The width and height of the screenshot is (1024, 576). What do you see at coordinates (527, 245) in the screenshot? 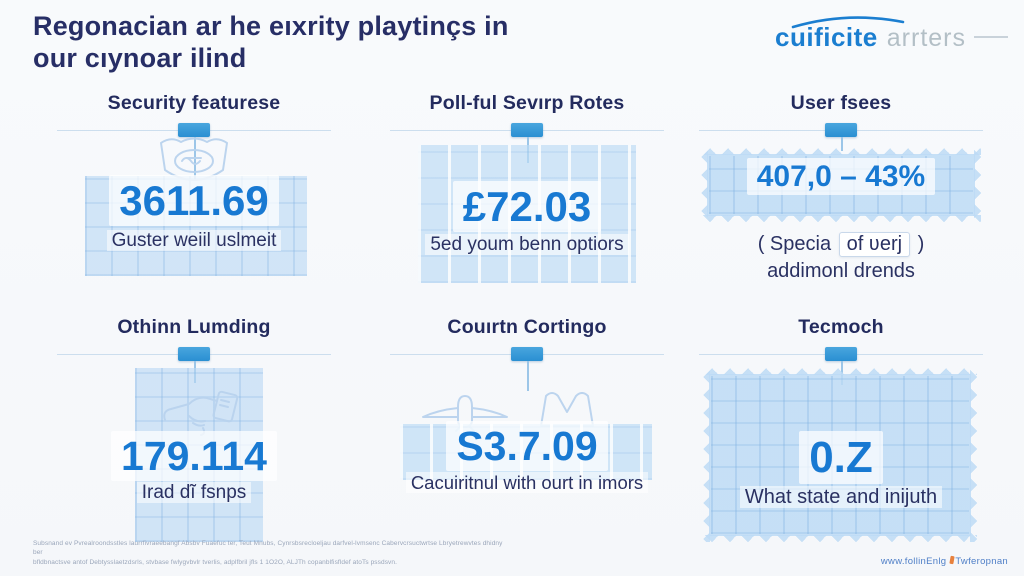
I see `stat-caption: 5ed youm benn optiors` at bounding box center [527, 245].